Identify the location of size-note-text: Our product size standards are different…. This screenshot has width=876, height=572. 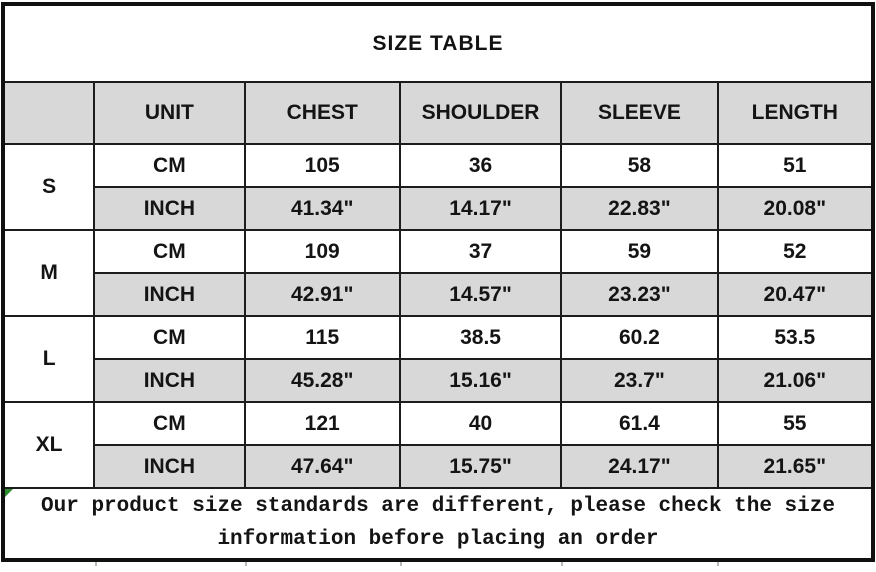
(438, 523).